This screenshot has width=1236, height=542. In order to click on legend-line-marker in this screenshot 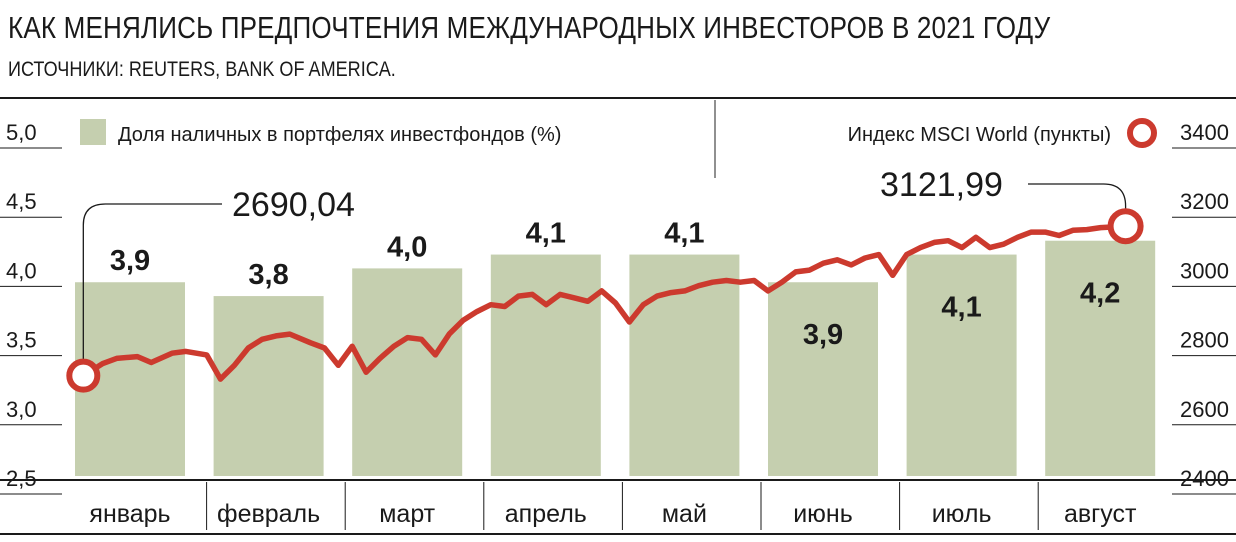, I will do `click(1142, 133)`.